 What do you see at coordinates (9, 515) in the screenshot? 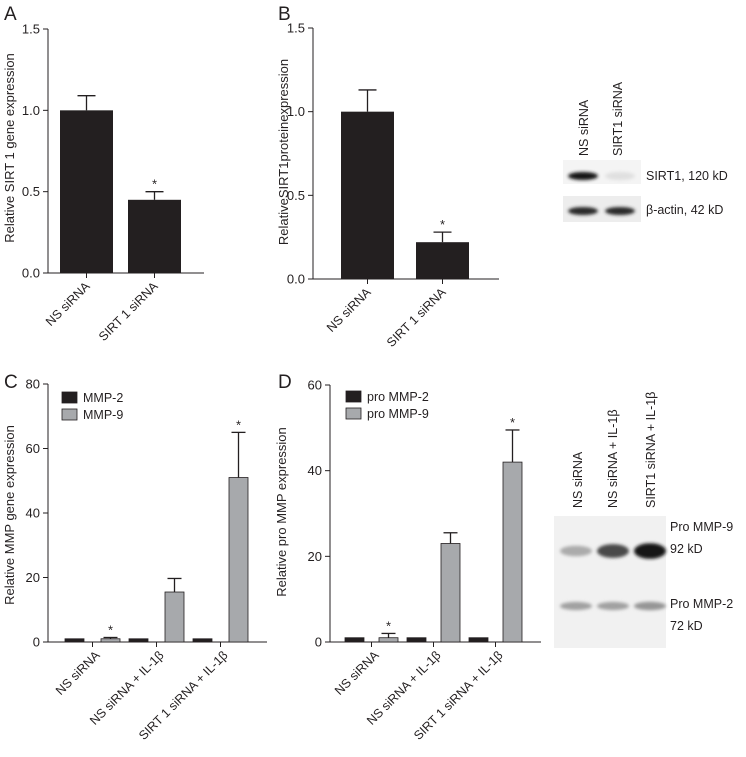
I see `chart-c-y-axis-label: Relative MMP gene expression` at bounding box center [9, 515].